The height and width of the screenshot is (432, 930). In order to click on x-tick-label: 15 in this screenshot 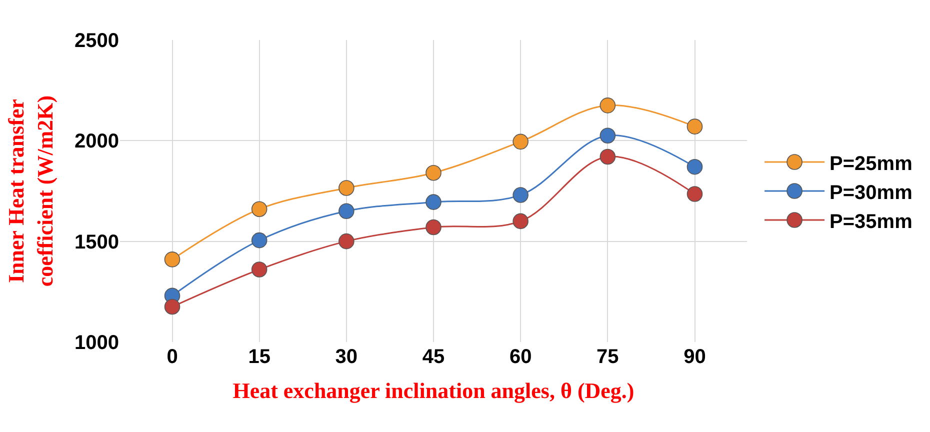, I will do `click(259, 357)`.